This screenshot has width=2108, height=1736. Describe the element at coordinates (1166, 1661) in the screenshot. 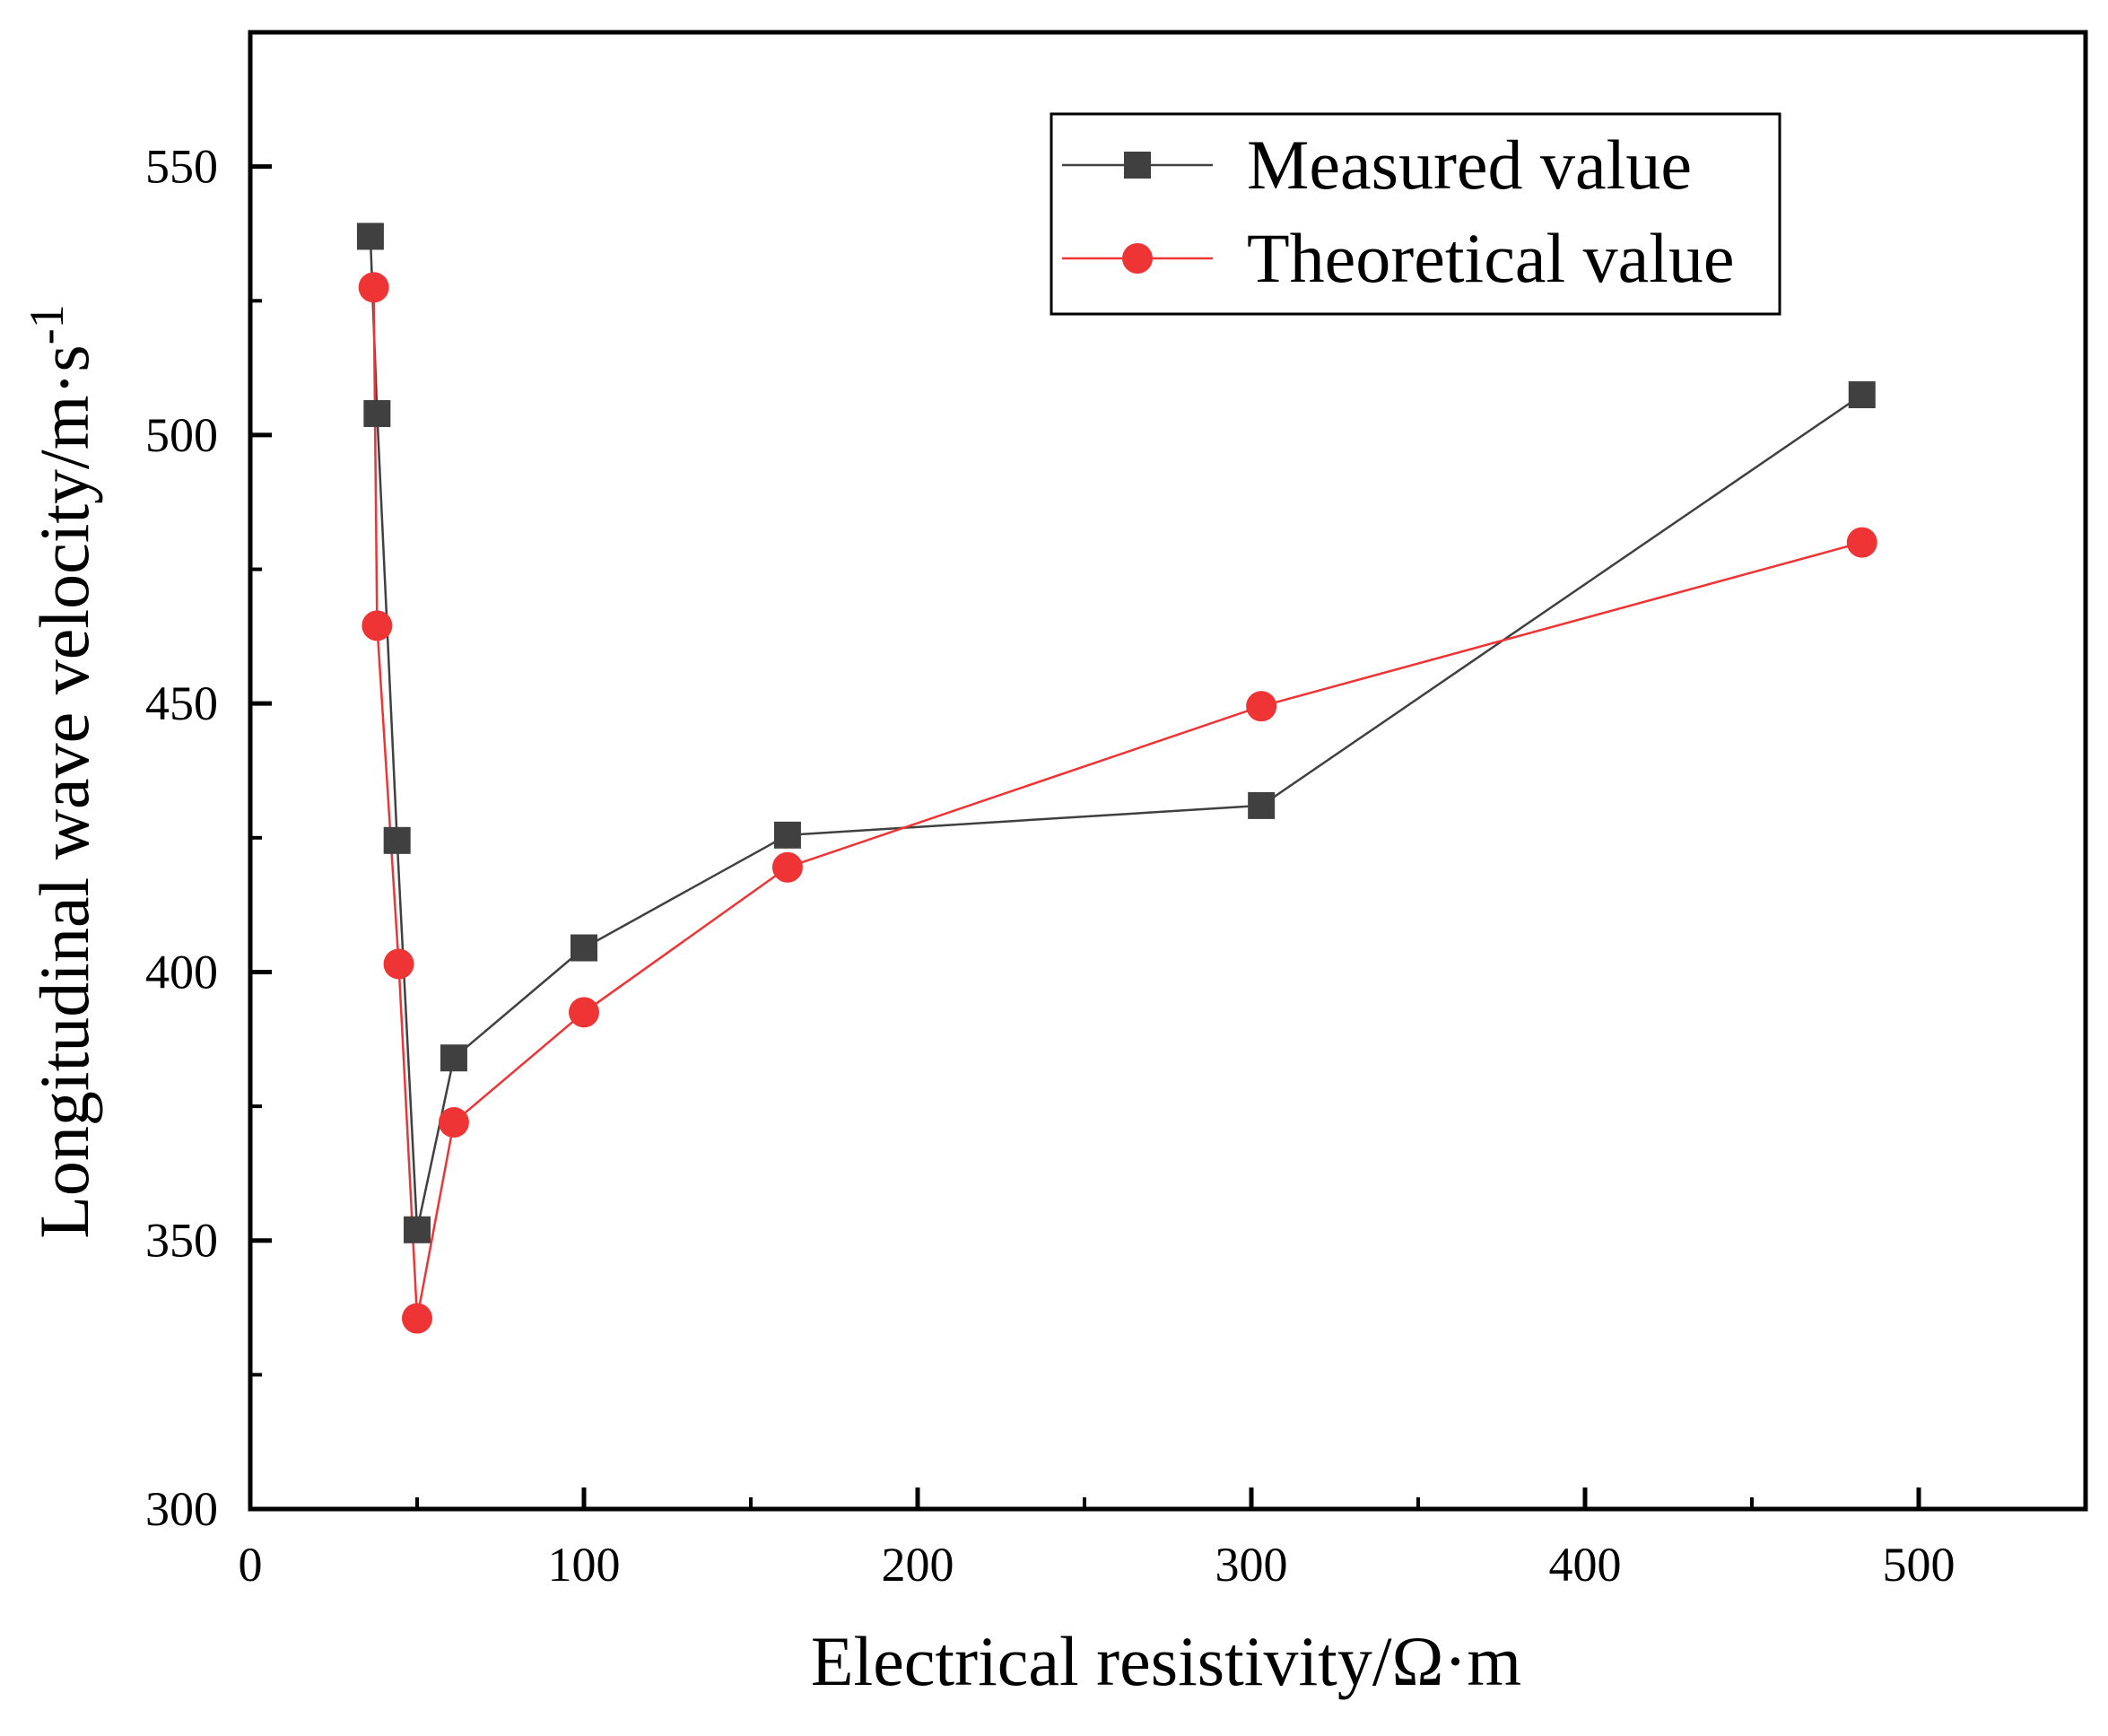

I see `x-axis-title: Electrical resistivity/Ω·m` at that location.